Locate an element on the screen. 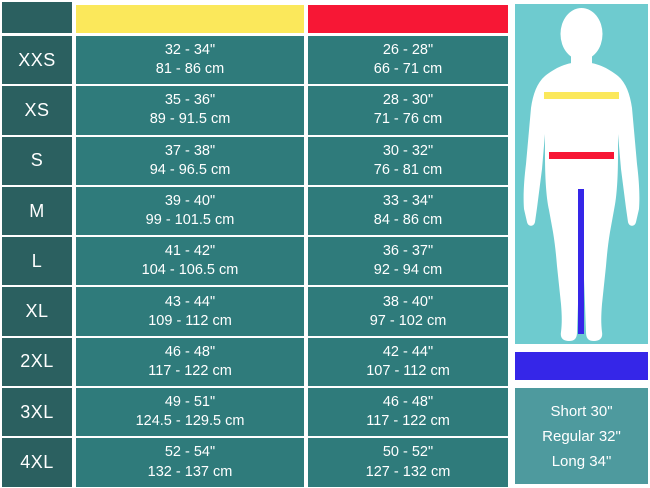 The width and height of the screenshot is (650, 488). chest-measure-cell: 43 - 44" 109 - 112 cm is located at coordinates (190, 311).